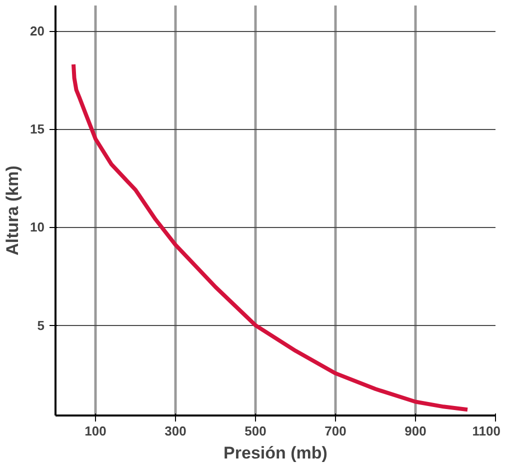  I want to click on y-tick-label: 5, so click(41, 325).